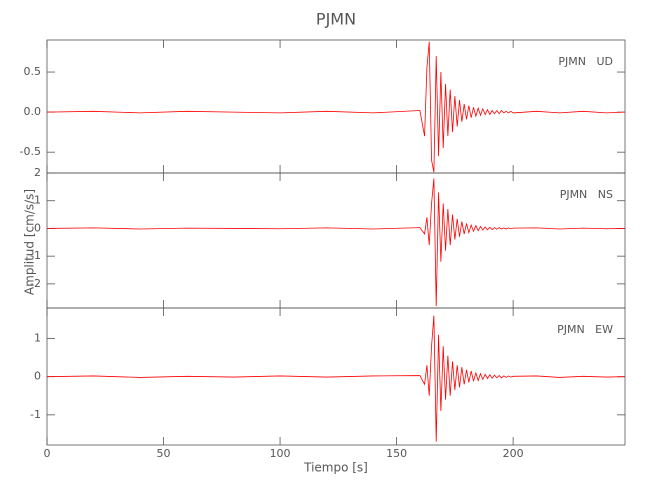 Image resolution: width=650 pixels, height=500 pixels. Describe the element at coordinates (30, 151) in the screenshot. I see `y-tick-label: -0.5` at that location.